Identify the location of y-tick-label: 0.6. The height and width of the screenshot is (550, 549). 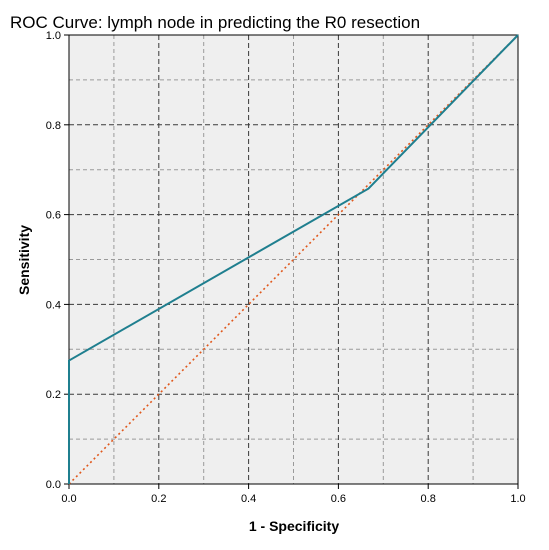
(53, 216).